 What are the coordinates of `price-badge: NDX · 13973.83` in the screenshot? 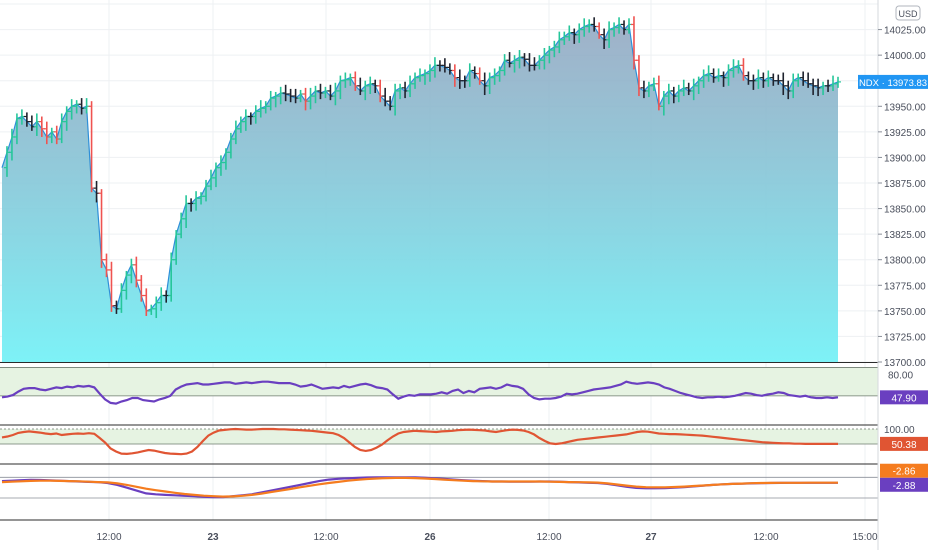 It's located at (893, 83).